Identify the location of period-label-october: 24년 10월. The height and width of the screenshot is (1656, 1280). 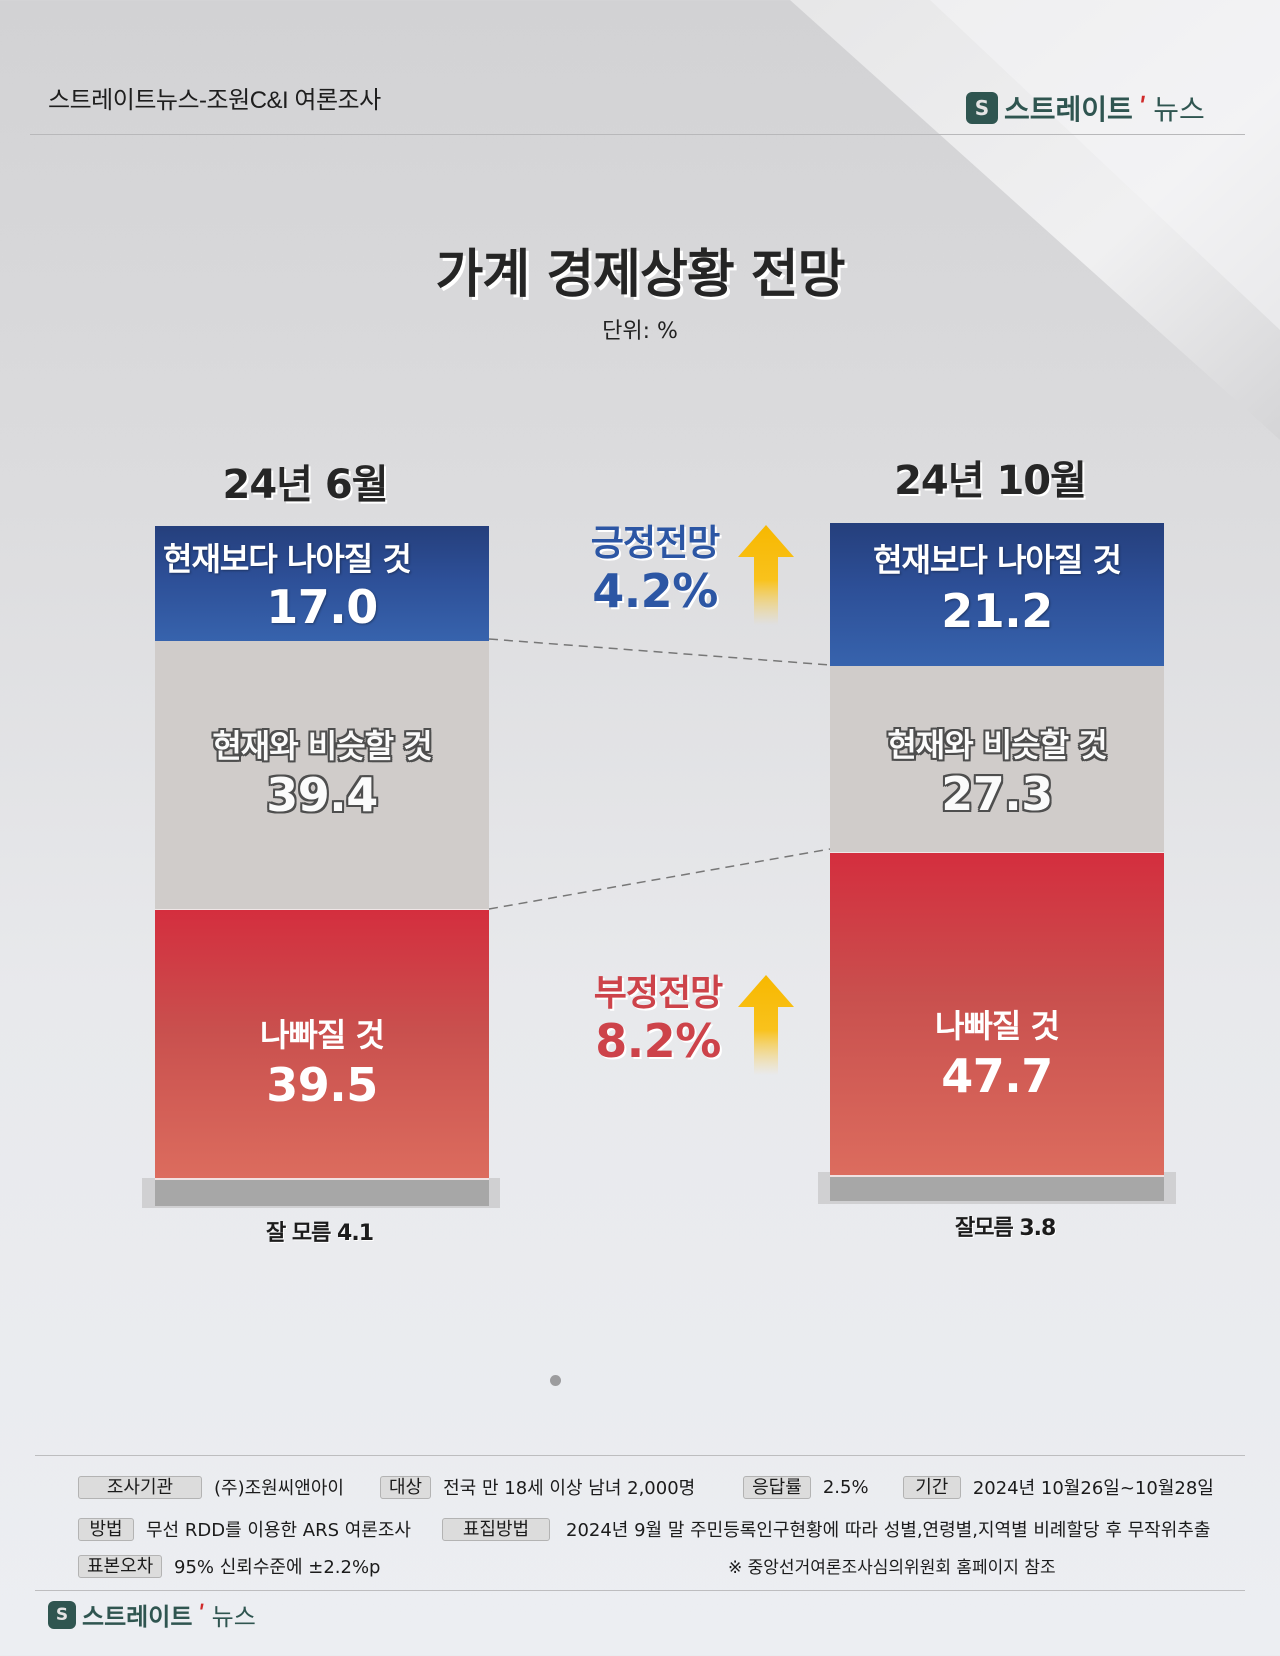
(990, 481).